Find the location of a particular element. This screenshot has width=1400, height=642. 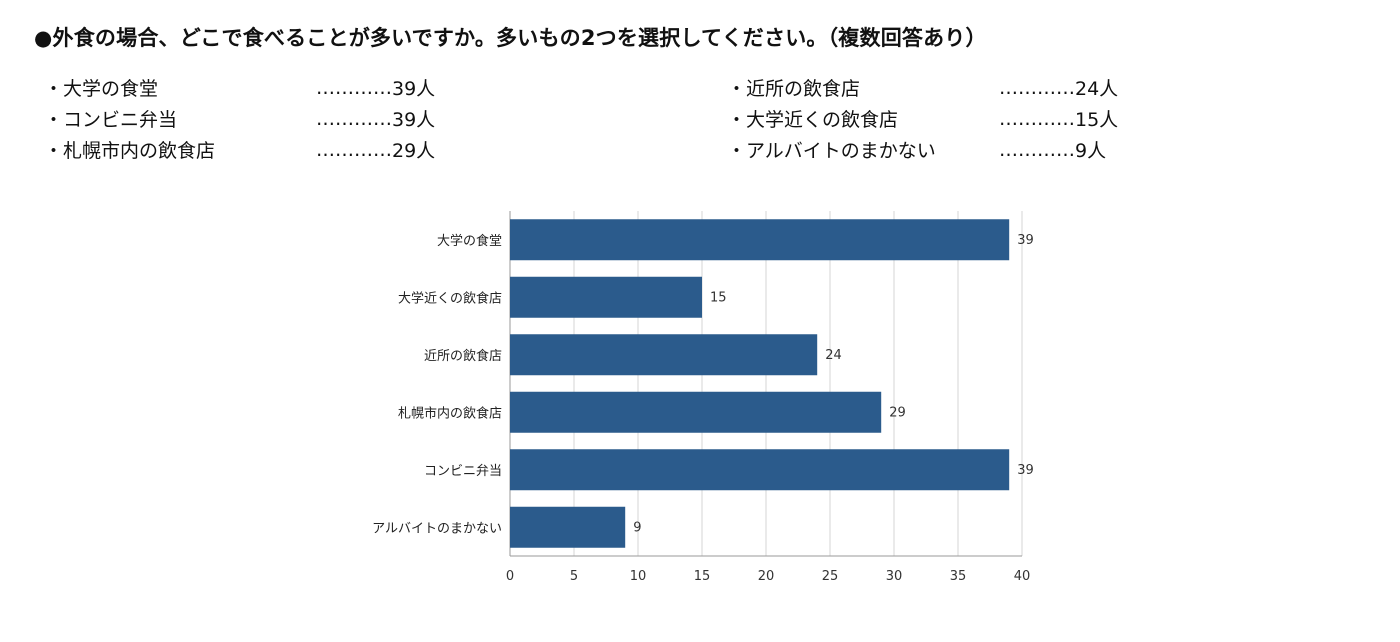

x-tick-label: 20 is located at coordinates (766, 576).